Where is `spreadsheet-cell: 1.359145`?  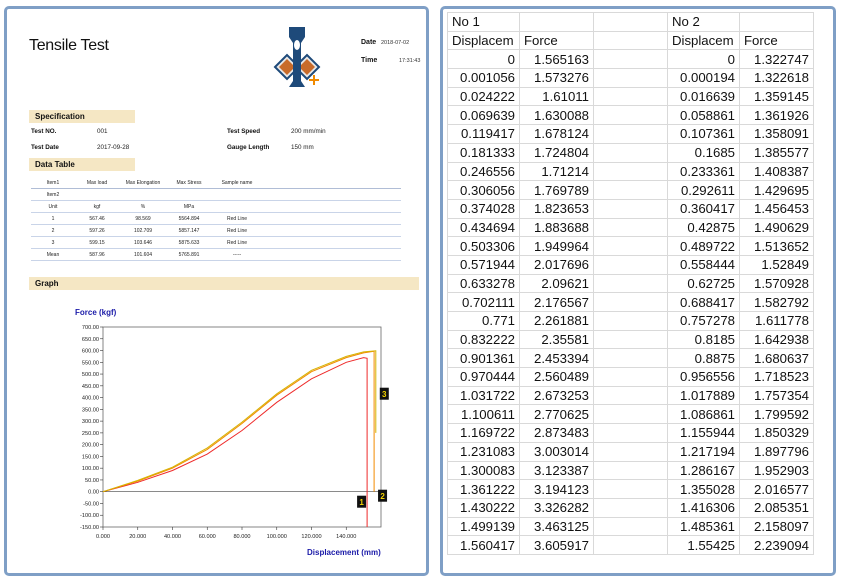
spreadsheet-cell: 1.359145 is located at coordinates (776, 96).